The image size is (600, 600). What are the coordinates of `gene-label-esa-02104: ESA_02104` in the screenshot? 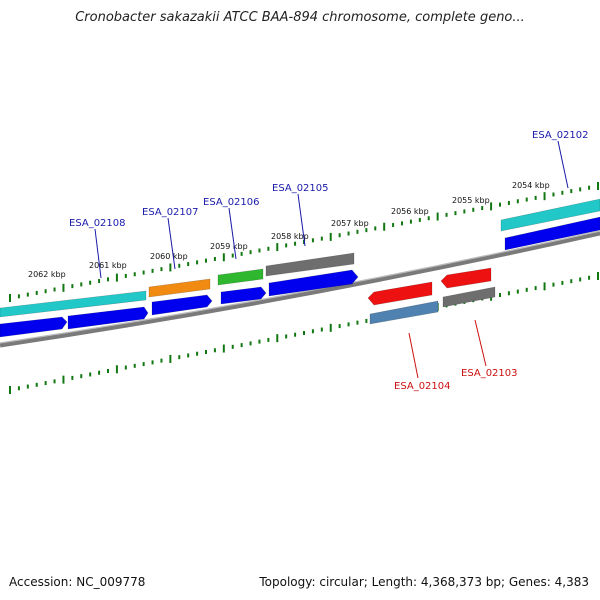 It's located at (422, 386).